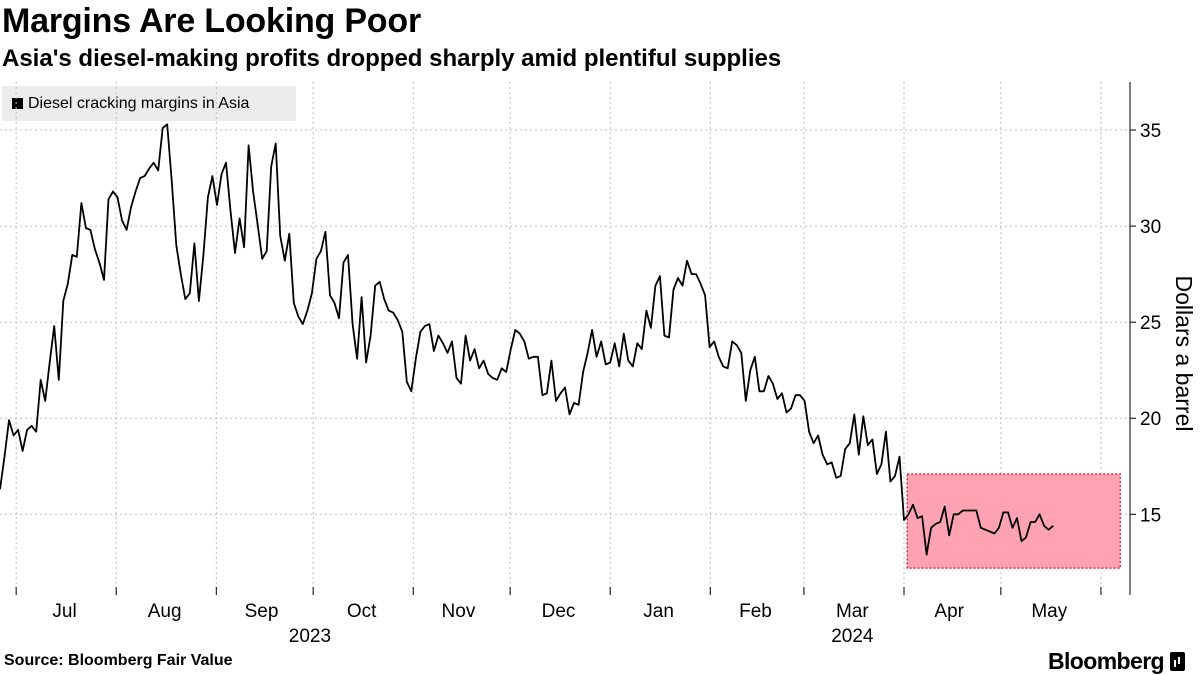 The height and width of the screenshot is (675, 1200). Describe the element at coordinates (165, 611) in the screenshot. I see `x-month-label: Aug` at that location.